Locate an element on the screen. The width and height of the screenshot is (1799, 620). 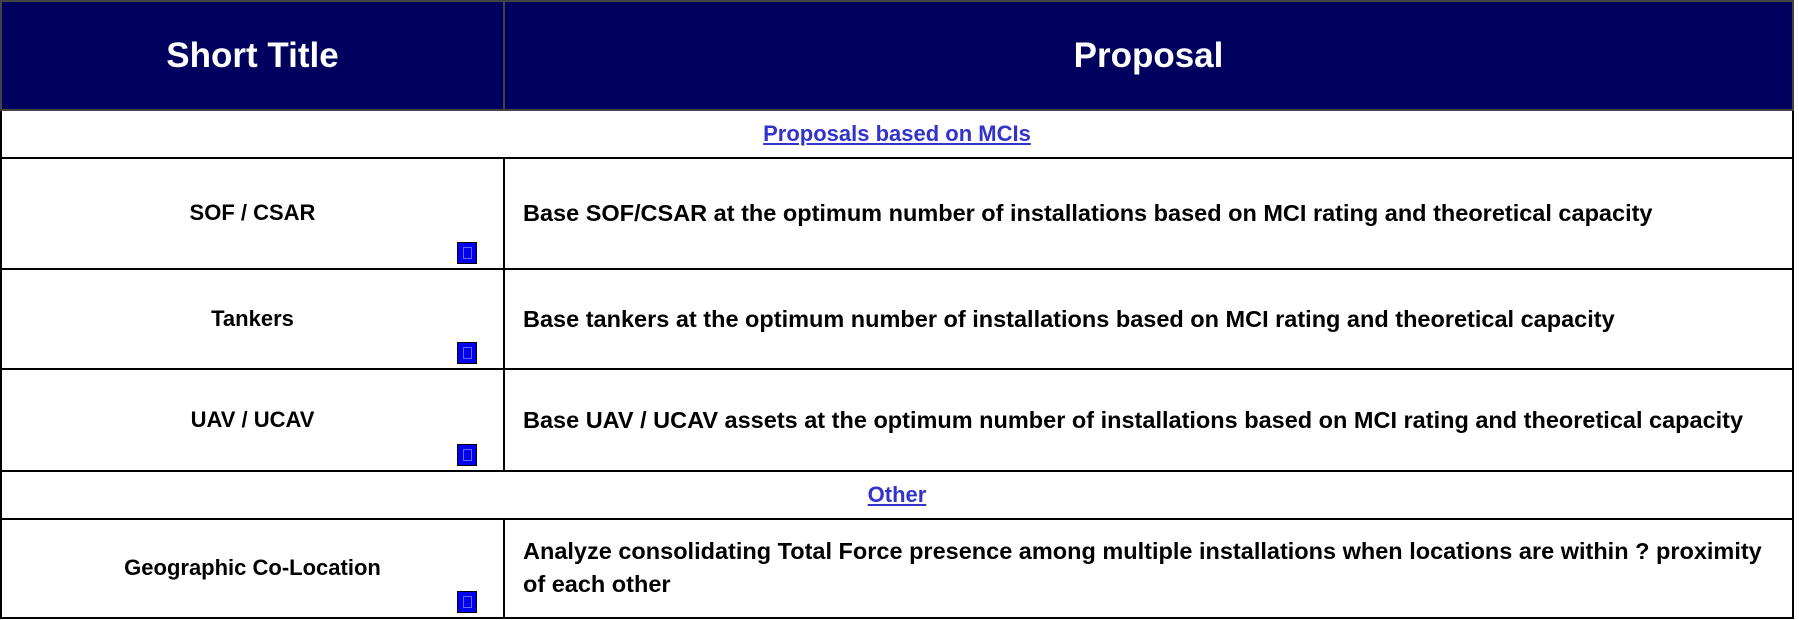
short-title: SOF / CSAR is located at coordinates (252, 213).